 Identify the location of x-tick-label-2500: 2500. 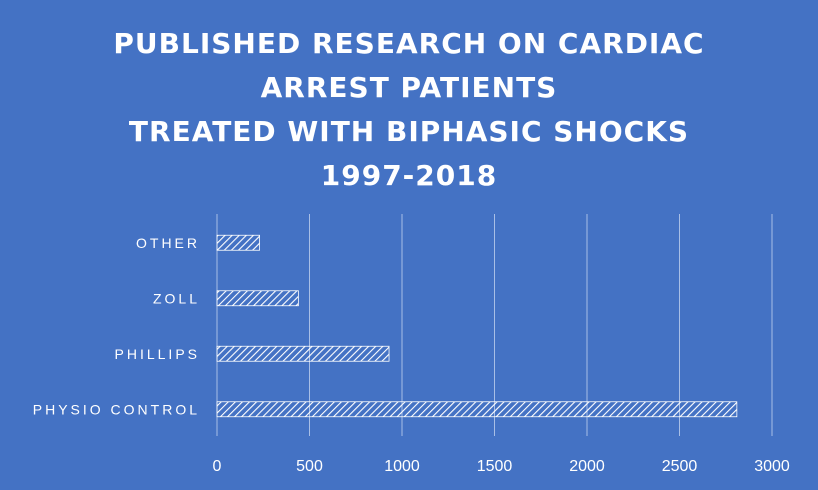
(680, 466).